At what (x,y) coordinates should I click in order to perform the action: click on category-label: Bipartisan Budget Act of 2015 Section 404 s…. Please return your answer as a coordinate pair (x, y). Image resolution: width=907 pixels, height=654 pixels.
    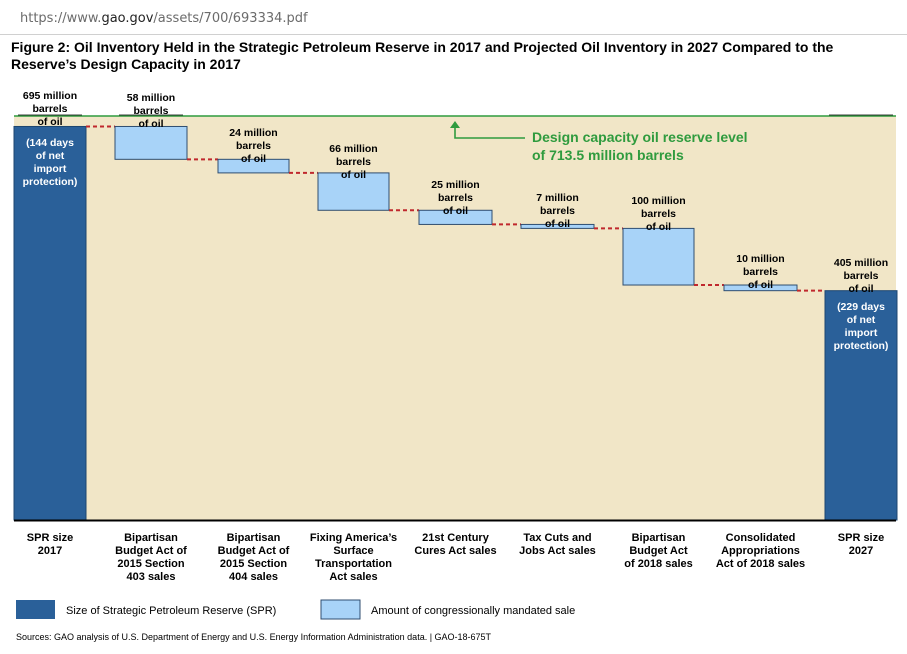
    Looking at the image, I should click on (254, 557).